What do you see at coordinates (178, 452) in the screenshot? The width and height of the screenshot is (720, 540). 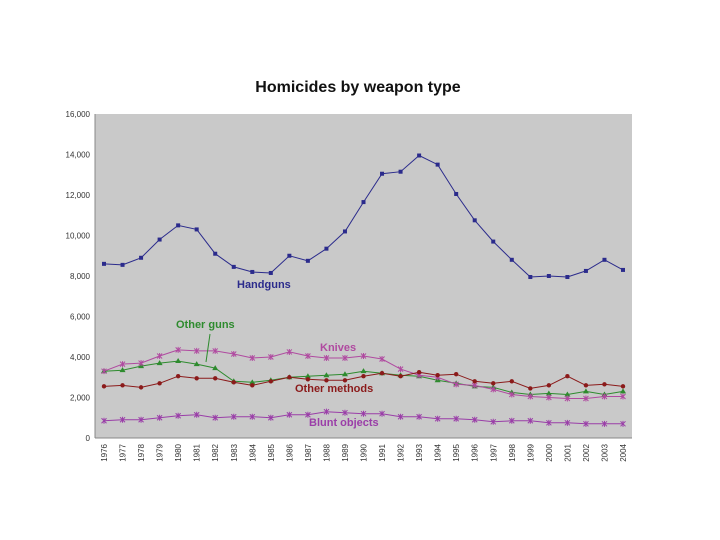 I see `x-tick-label: 1980` at bounding box center [178, 452].